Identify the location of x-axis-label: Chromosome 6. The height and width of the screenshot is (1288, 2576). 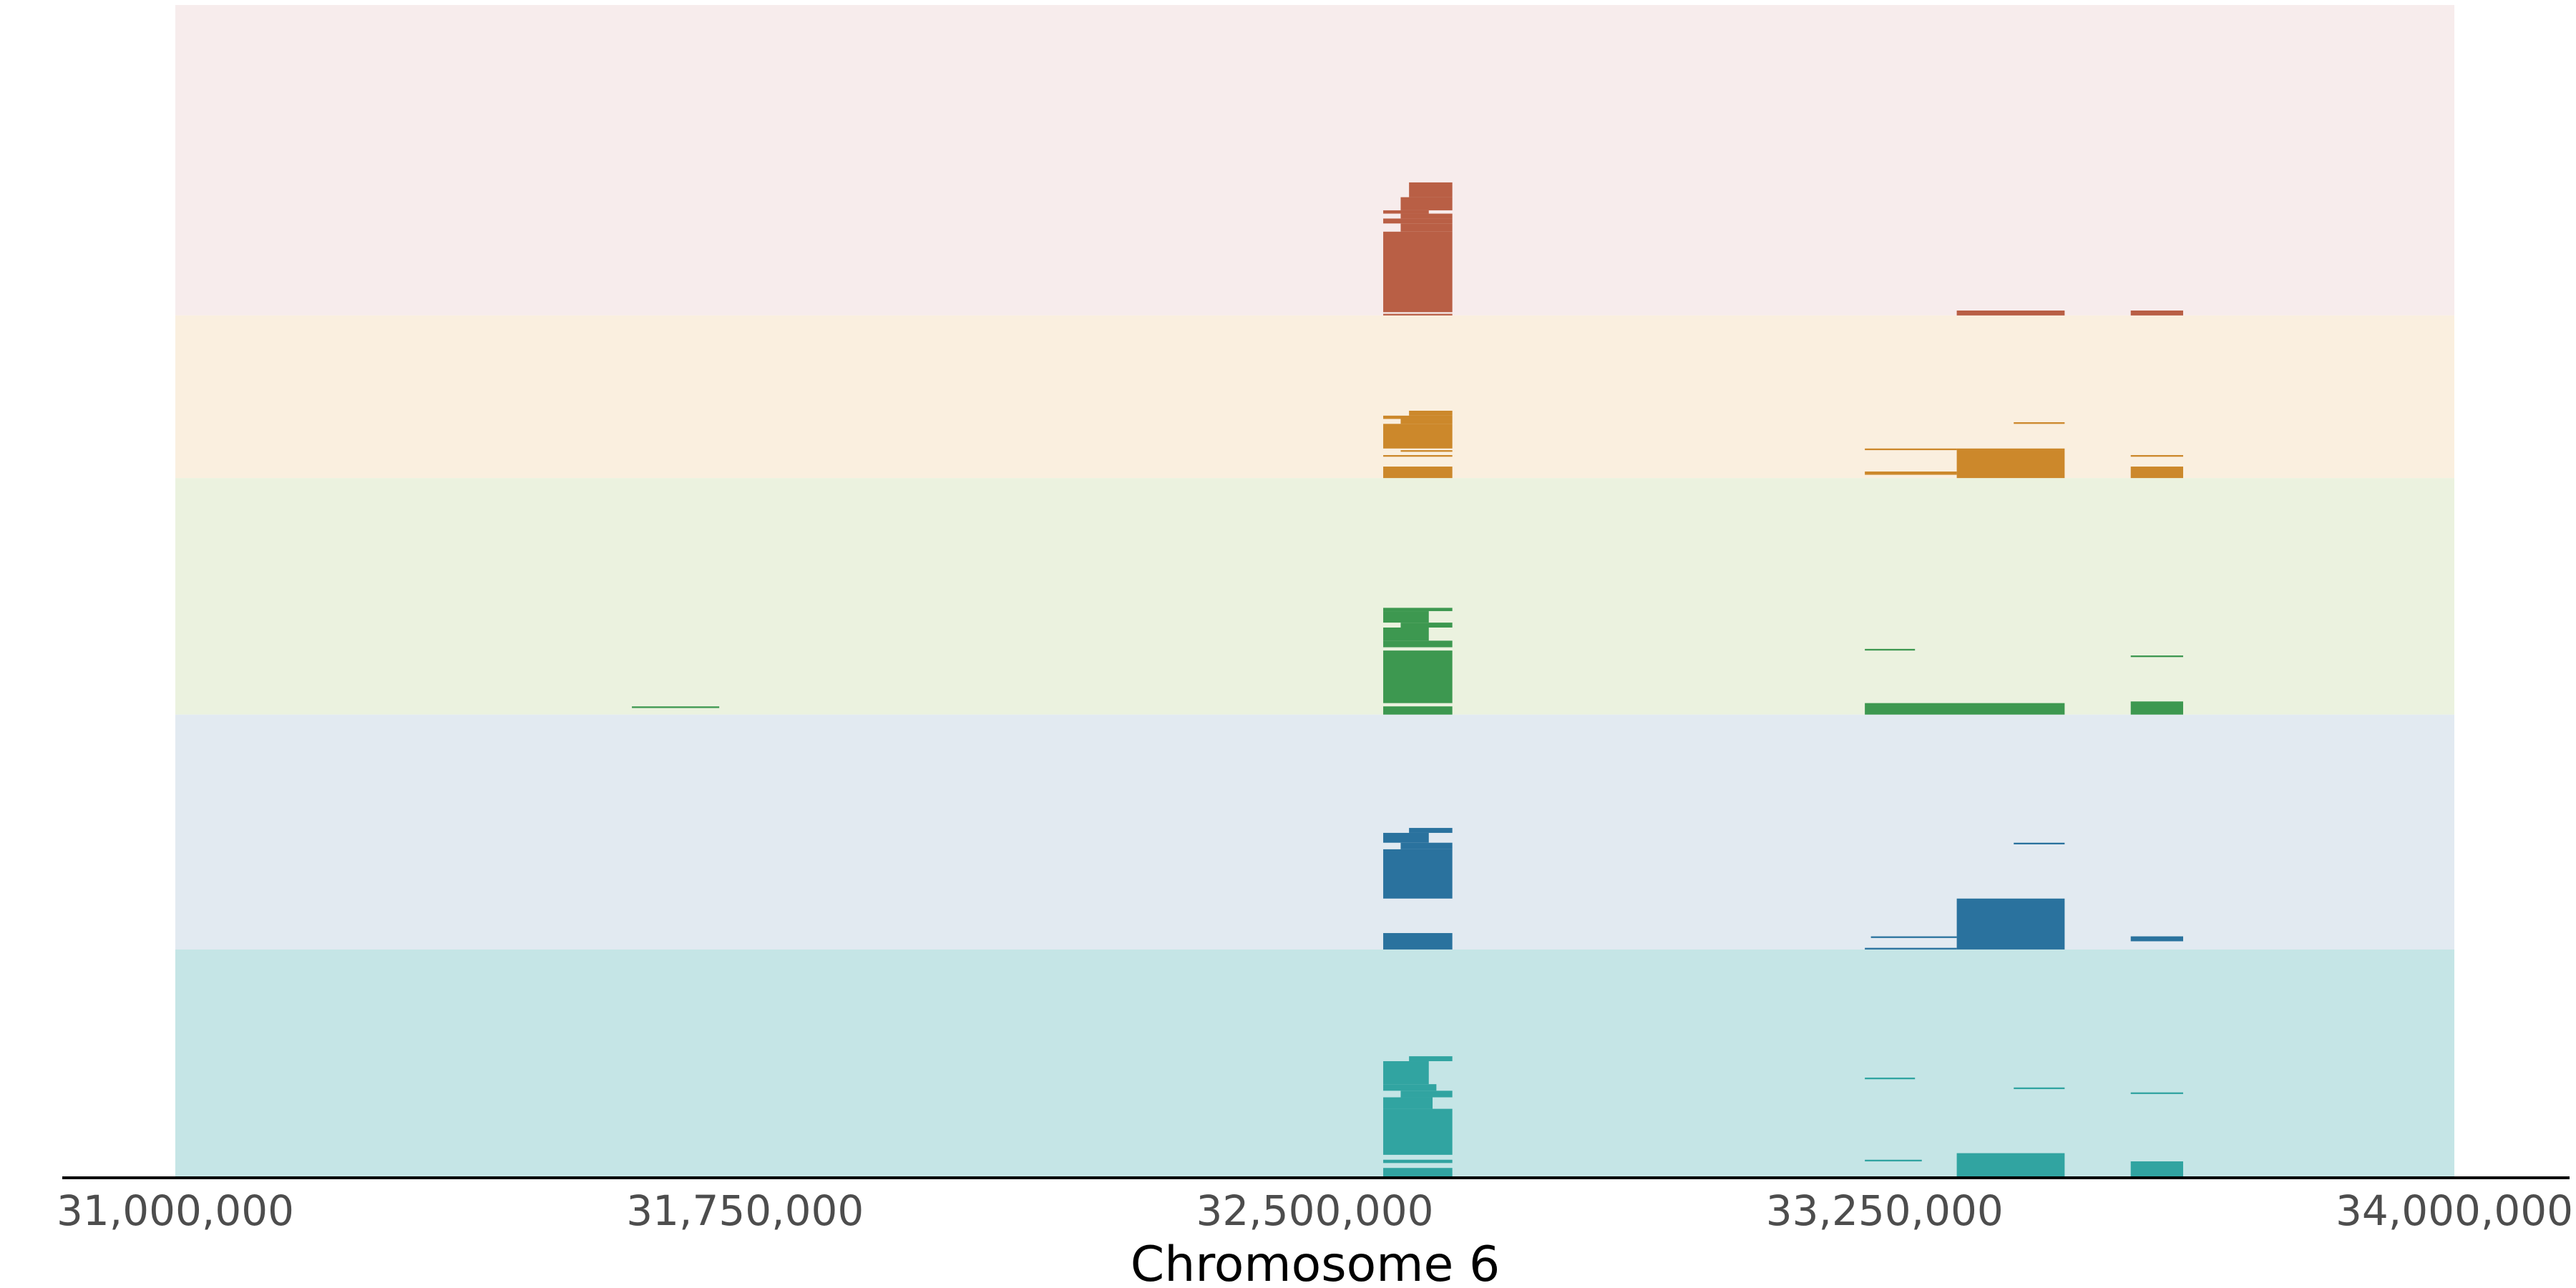
(1315, 1262).